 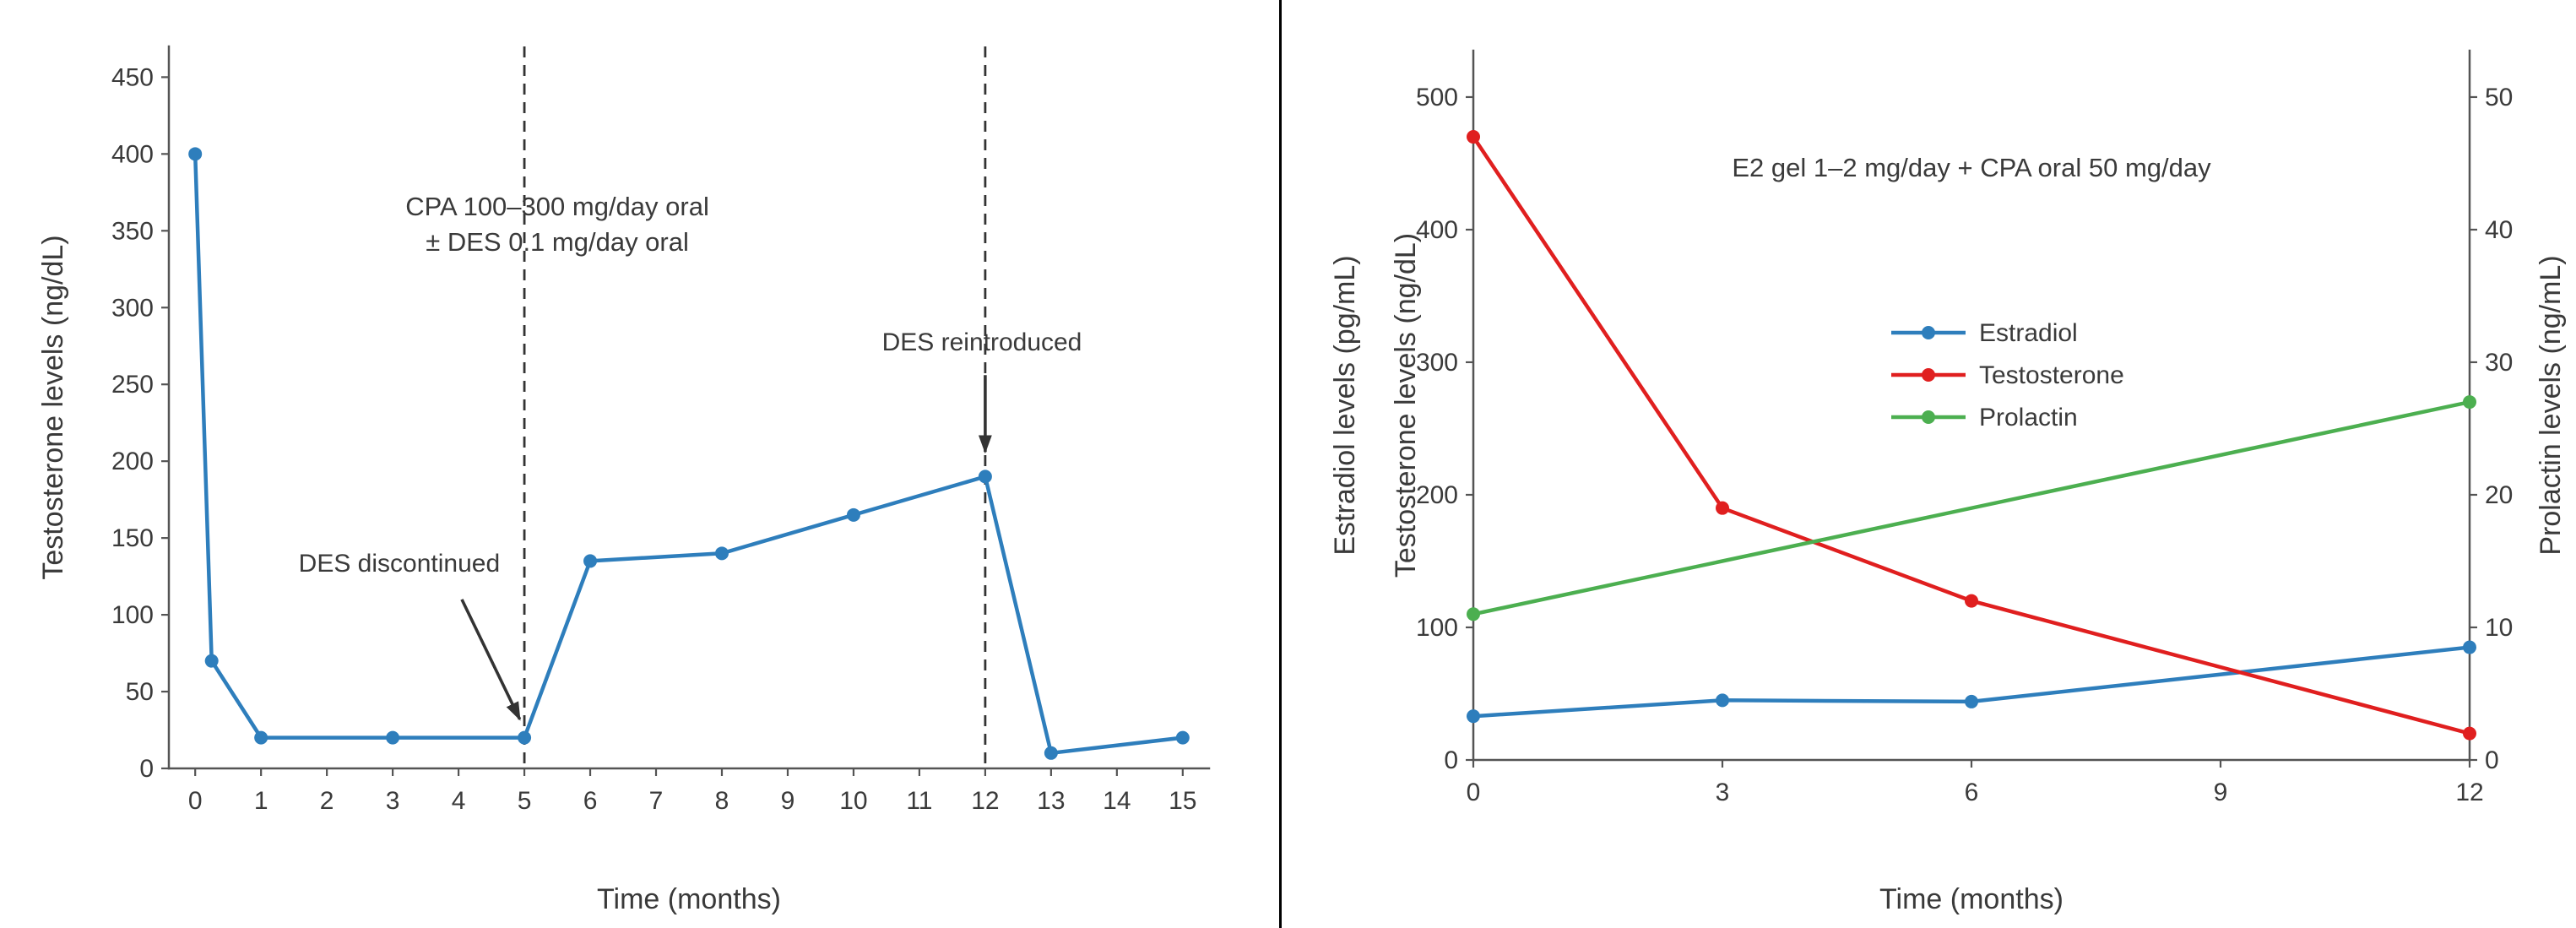 What do you see at coordinates (133, 538) in the screenshot?
I see `y-tick-label: 150` at bounding box center [133, 538].